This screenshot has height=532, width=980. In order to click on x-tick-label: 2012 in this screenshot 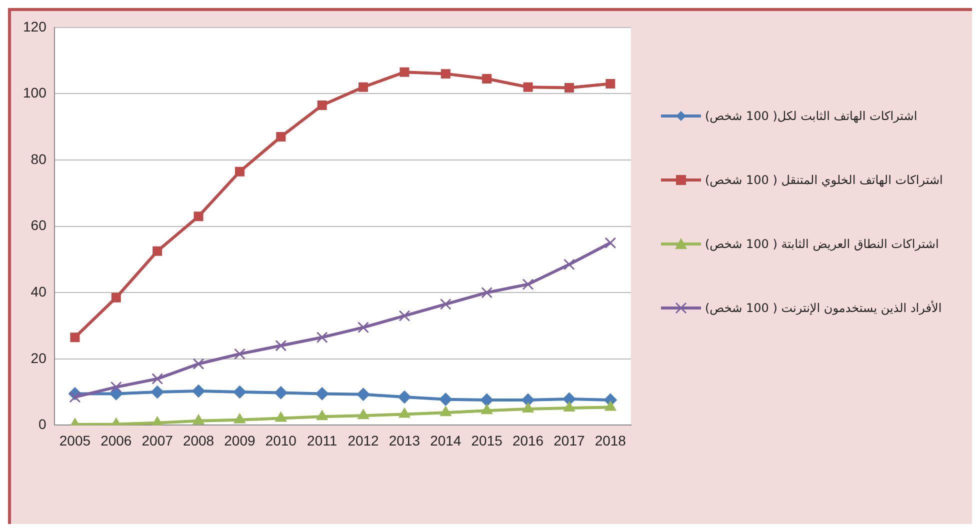, I will do `click(364, 440)`.